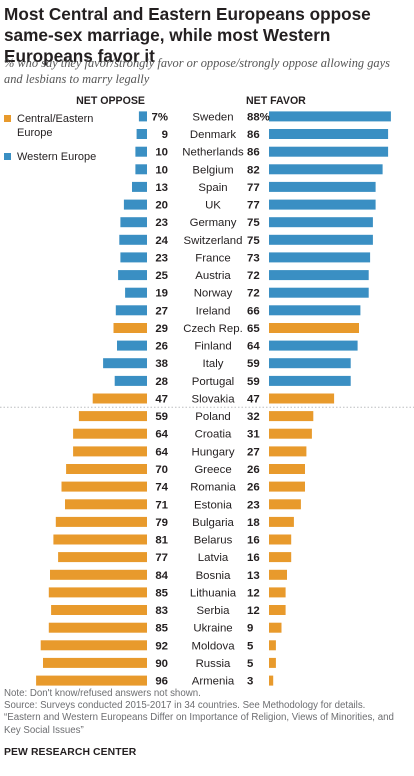  What do you see at coordinates (329, 151) in the screenshot?
I see `favor-bar-netherlands` at bounding box center [329, 151].